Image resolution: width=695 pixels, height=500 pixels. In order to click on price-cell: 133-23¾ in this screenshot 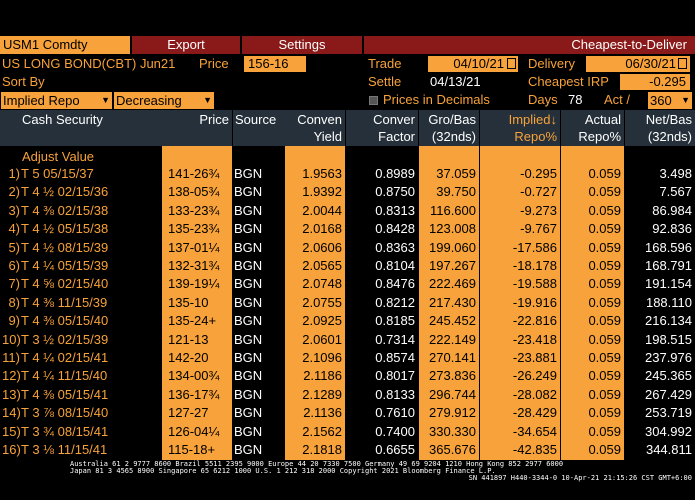, I will do `click(194, 210)`.